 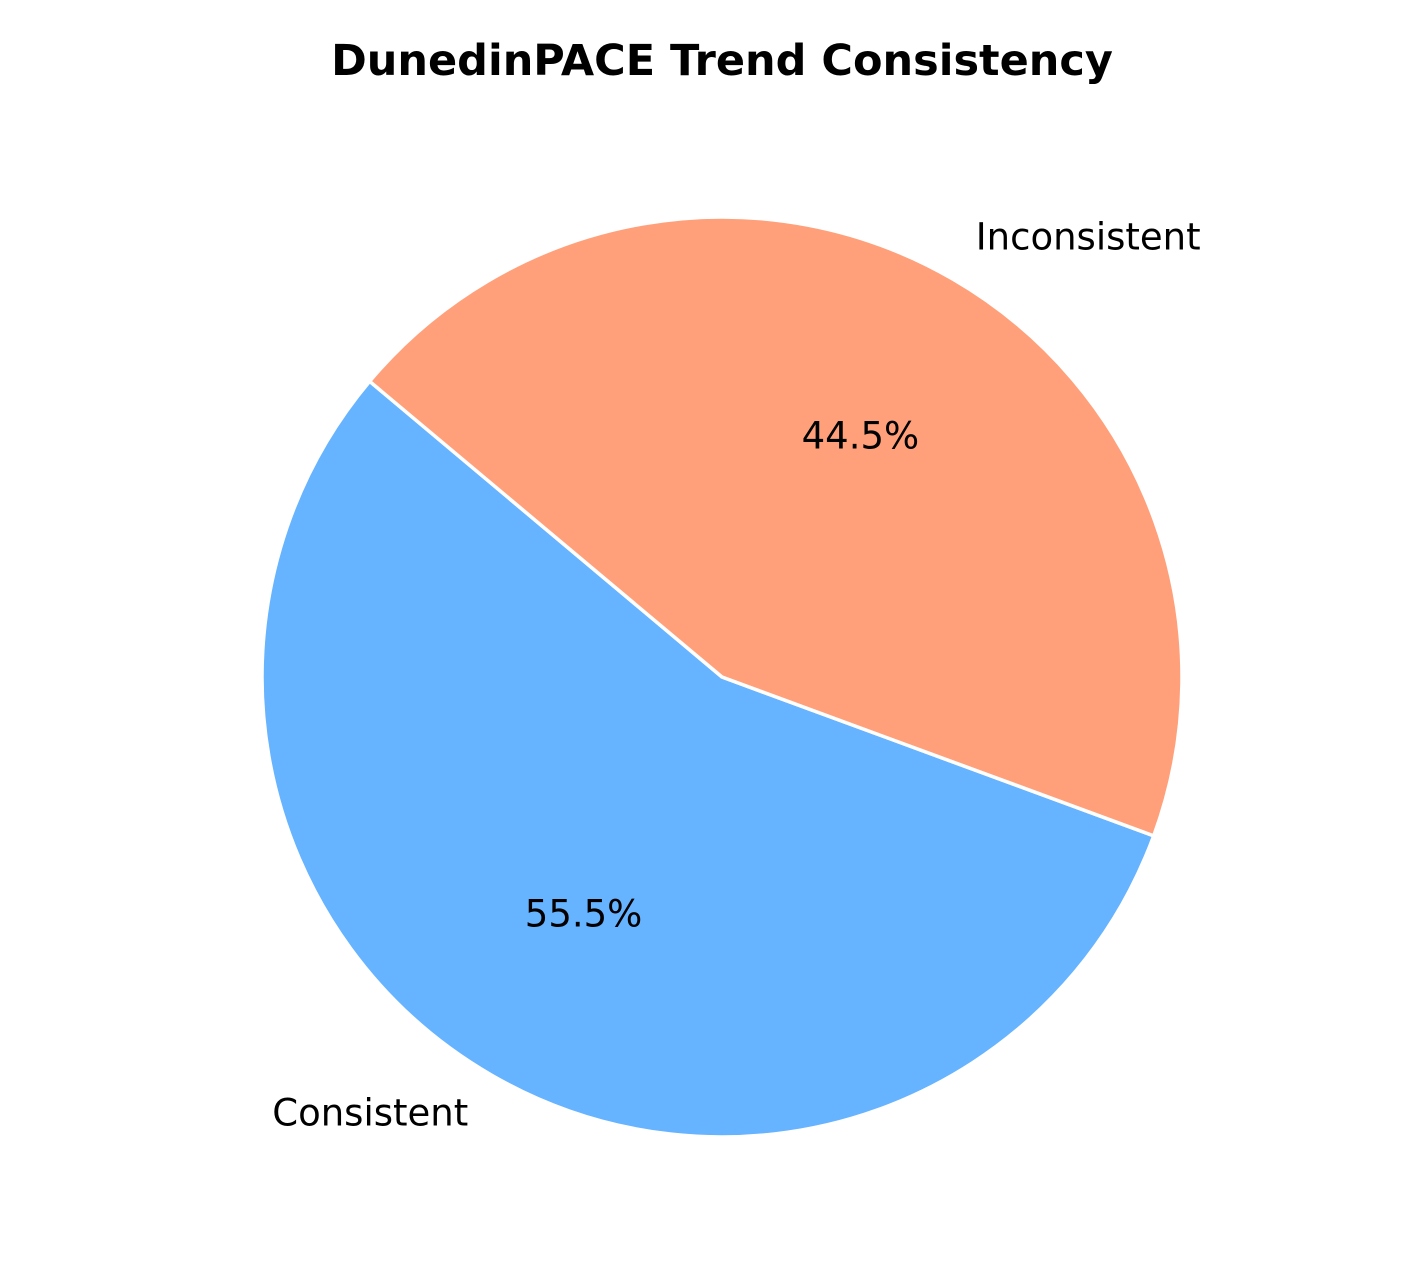 I want to click on slice-label-consistent: Consistent, so click(x=370, y=1112).